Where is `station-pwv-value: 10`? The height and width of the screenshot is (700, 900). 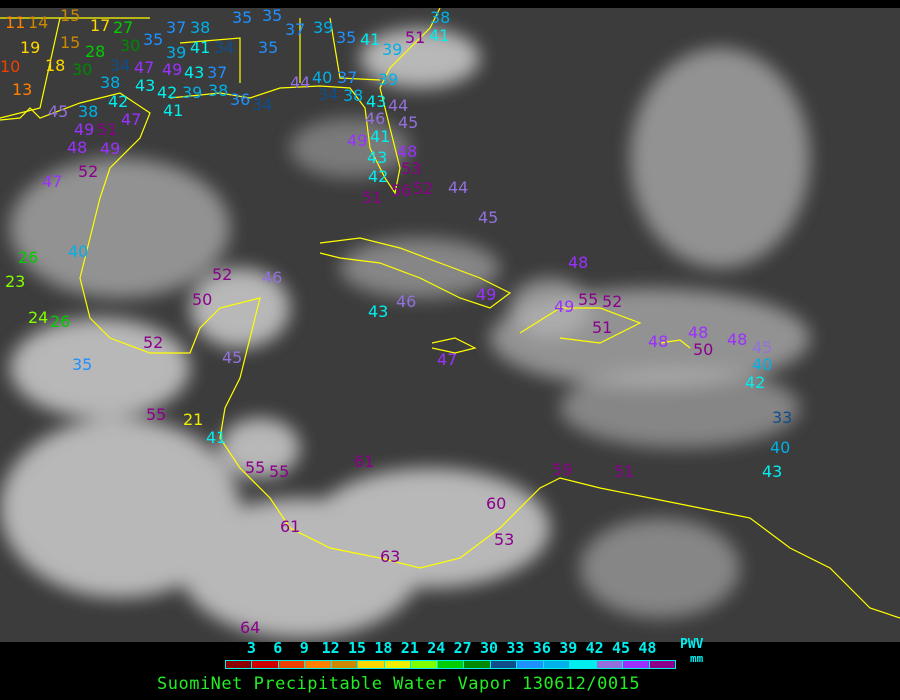 station-pwv-value: 10 is located at coordinates (10, 66).